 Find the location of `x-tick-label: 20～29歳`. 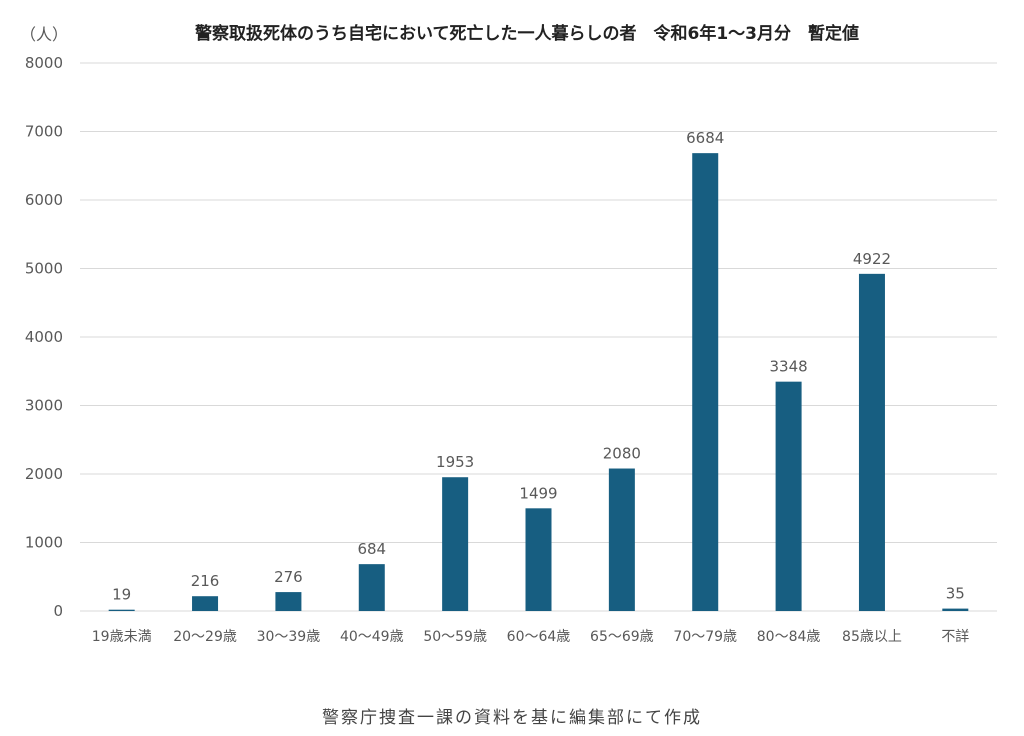

x-tick-label: 20～29歳 is located at coordinates (205, 637).